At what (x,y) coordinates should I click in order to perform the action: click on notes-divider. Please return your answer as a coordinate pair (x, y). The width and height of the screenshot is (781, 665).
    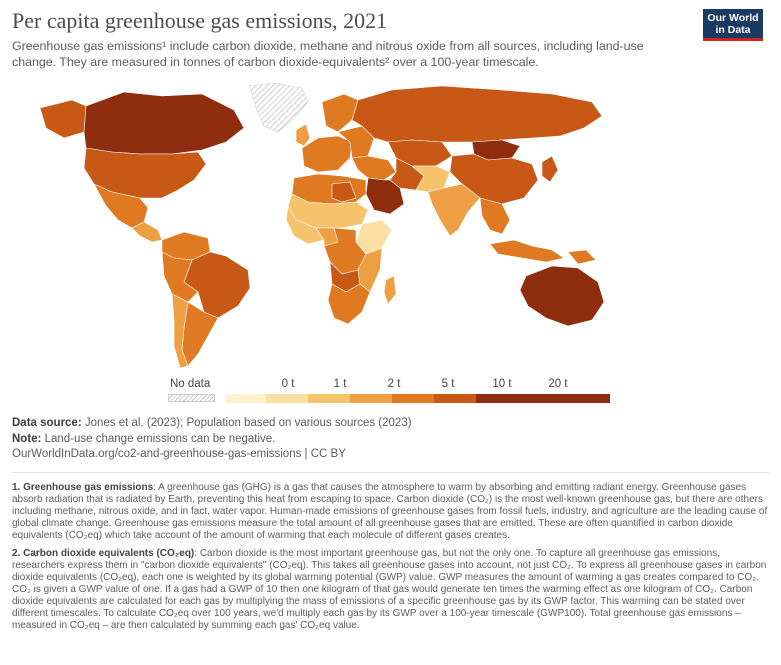
    Looking at the image, I should click on (390, 472).